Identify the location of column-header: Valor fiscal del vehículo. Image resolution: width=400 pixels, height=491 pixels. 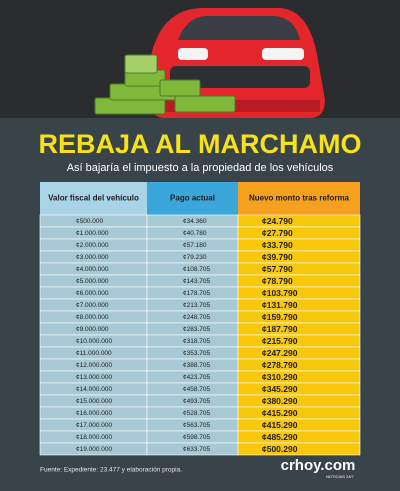
(93, 198).